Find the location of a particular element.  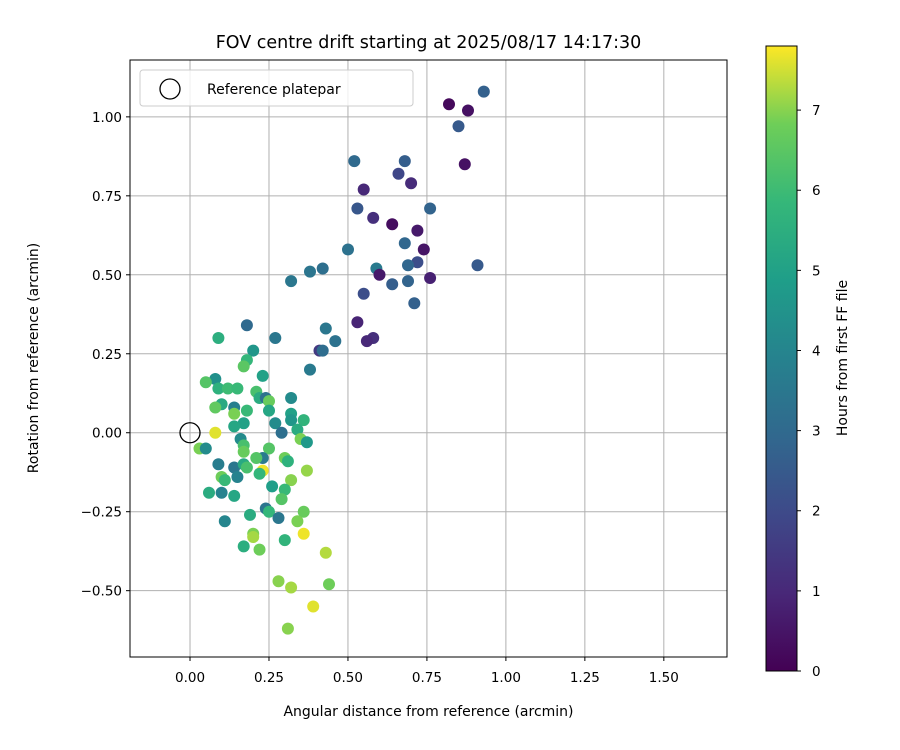

y-axis-ticks: −0.50 −0.25 0.00 0.25 0.50 0.75 1.00 is located at coordinates (105, 355).